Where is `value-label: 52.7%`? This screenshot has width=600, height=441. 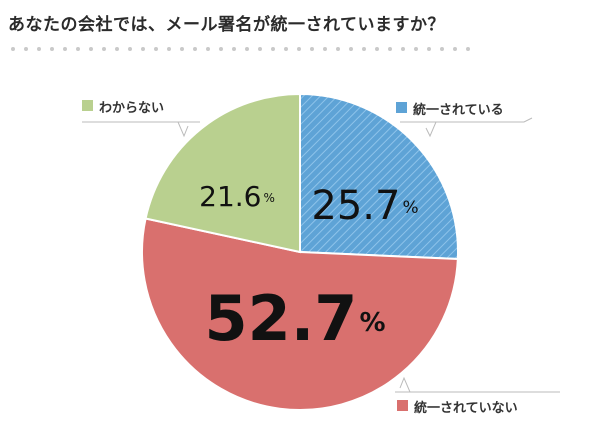 value-label: 52.7% is located at coordinates (294, 318).